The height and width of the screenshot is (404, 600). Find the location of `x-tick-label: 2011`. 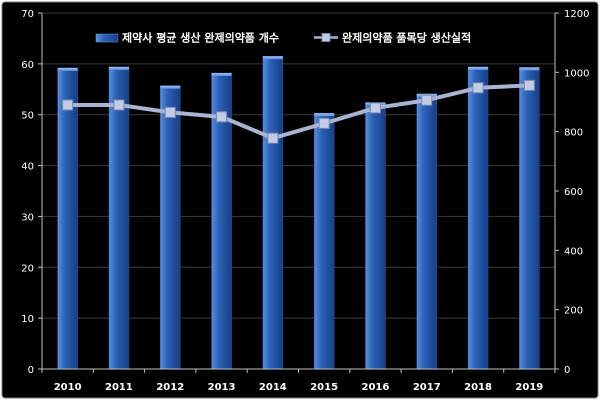

x-tick-label: 2011 is located at coordinates (119, 387).